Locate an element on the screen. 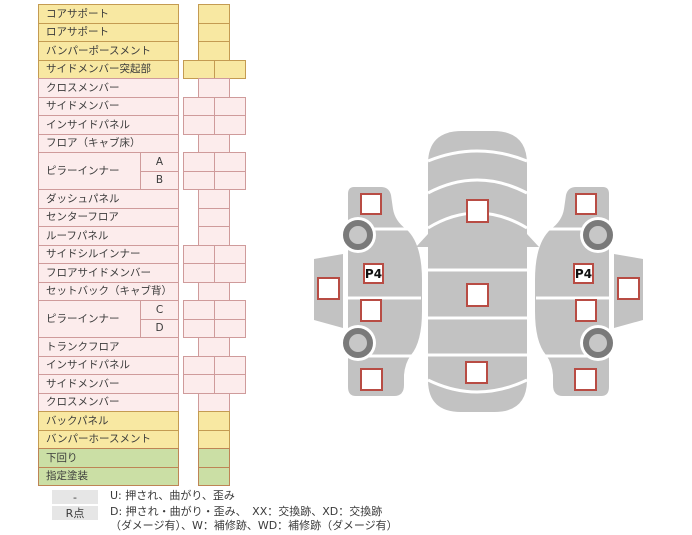  part-label-2: バンパーポースメント is located at coordinates (108, 51).